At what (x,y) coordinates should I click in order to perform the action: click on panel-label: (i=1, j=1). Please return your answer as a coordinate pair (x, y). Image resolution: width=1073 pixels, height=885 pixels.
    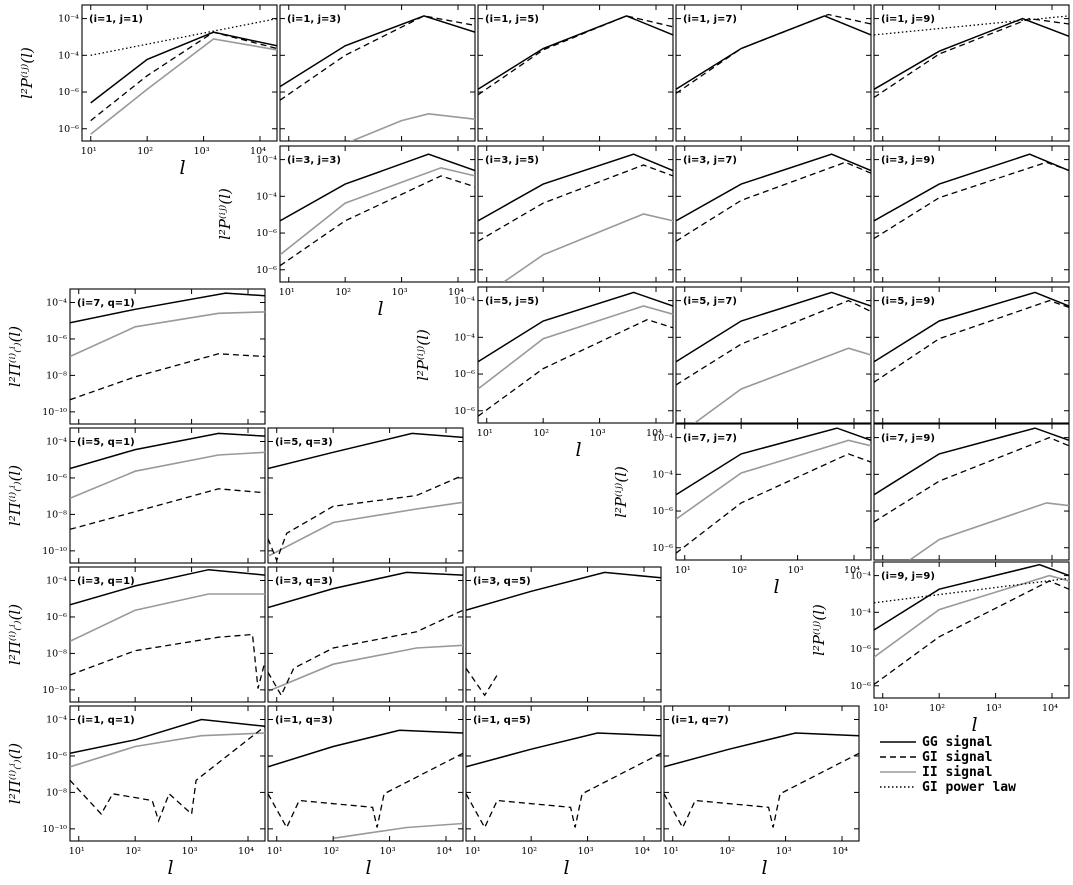
    Looking at the image, I should click on (116, 19).